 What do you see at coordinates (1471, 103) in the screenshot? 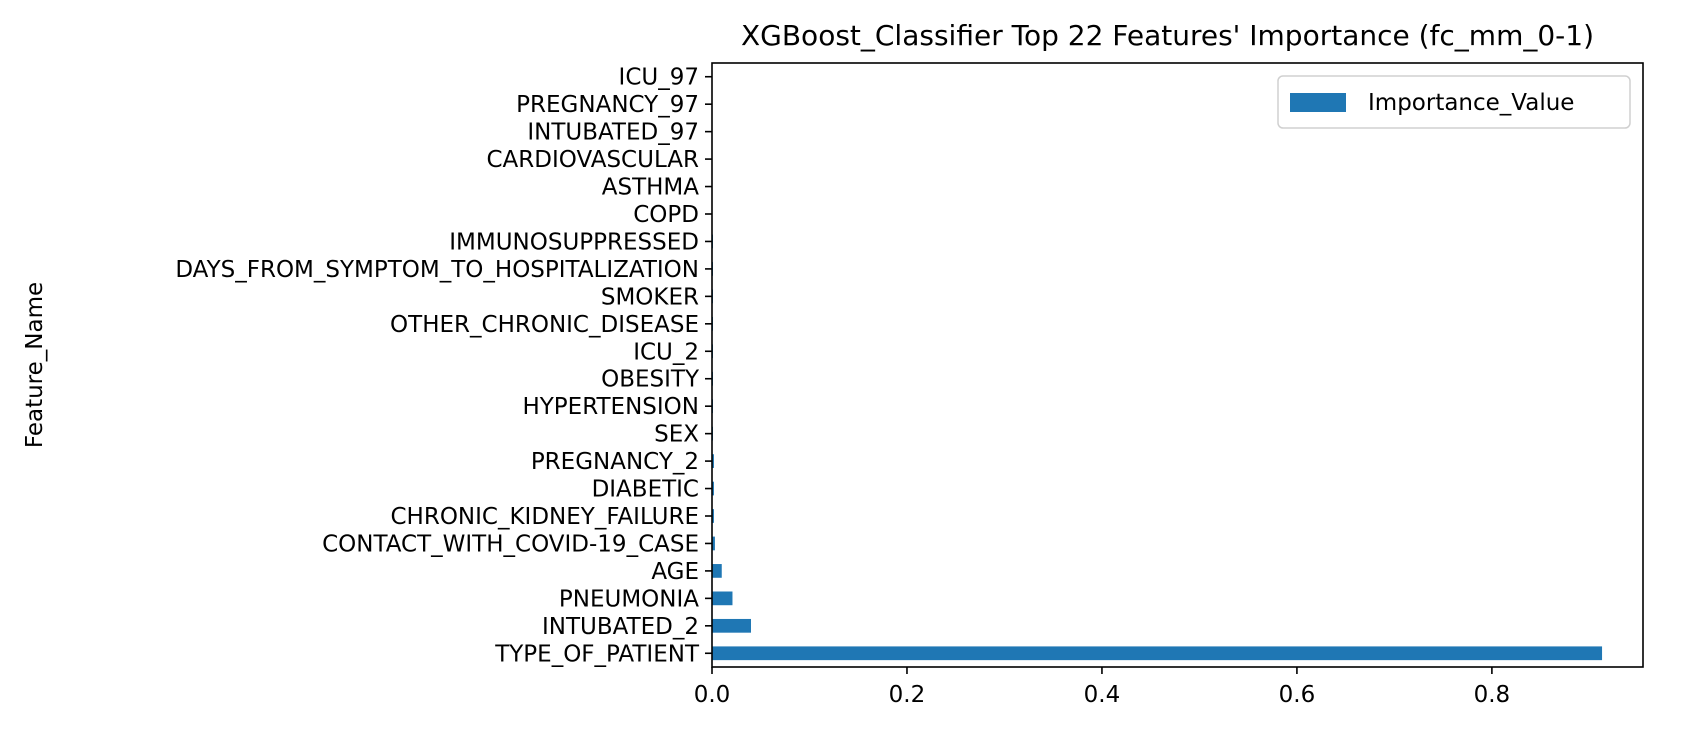
I see `legend-label: Importance_Value` at bounding box center [1471, 103].